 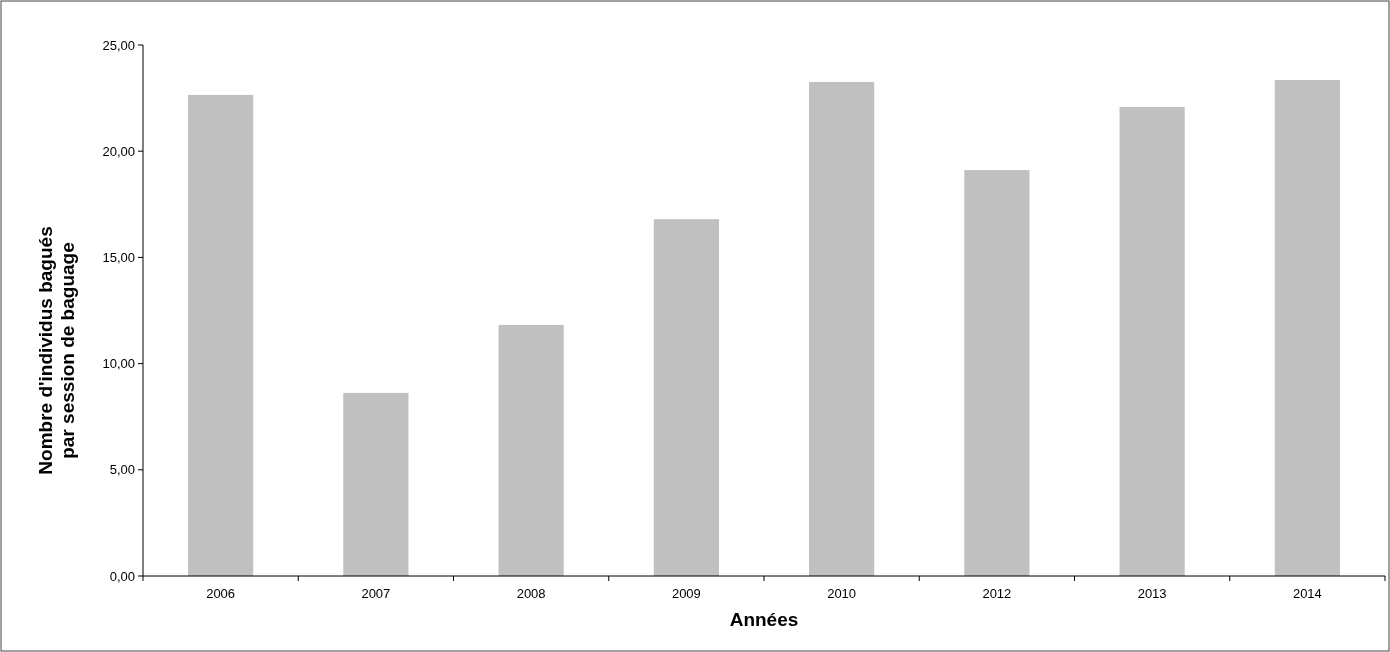 What do you see at coordinates (842, 593) in the screenshot?
I see `x-tick-label: 2010` at bounding box center [842, 593].